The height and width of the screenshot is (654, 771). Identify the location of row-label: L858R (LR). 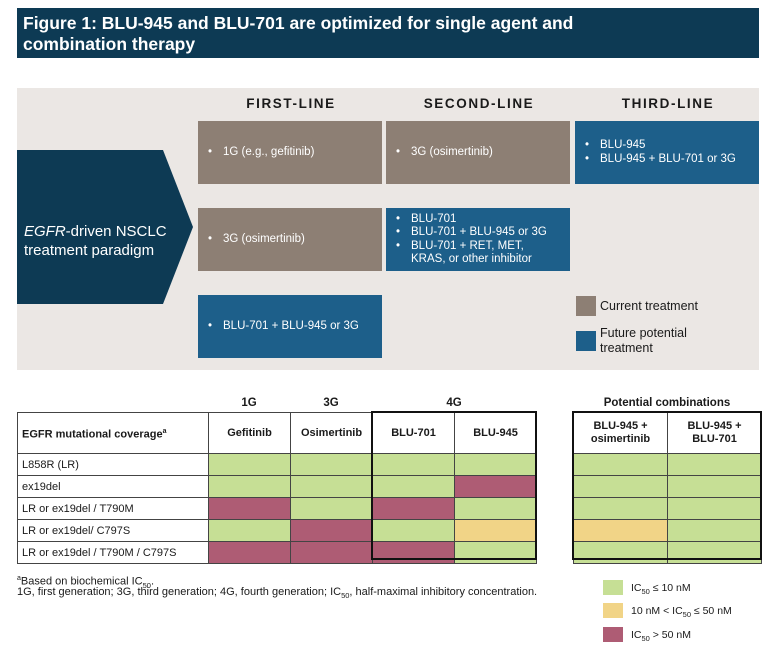
(113, 464).